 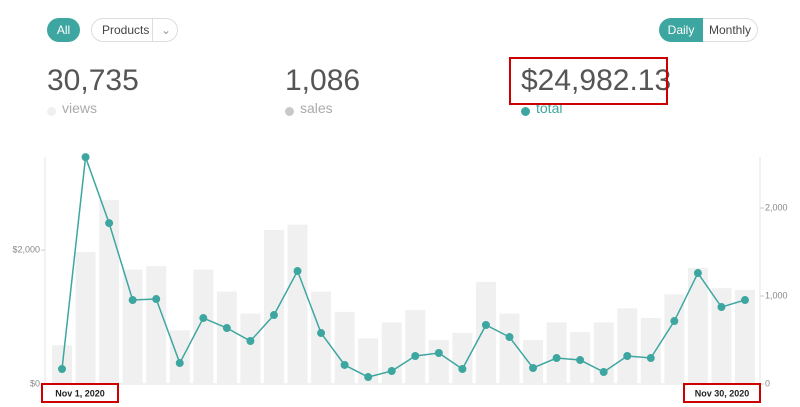 I want to click on dropdown-label: Products, so click(x=126, y=30).